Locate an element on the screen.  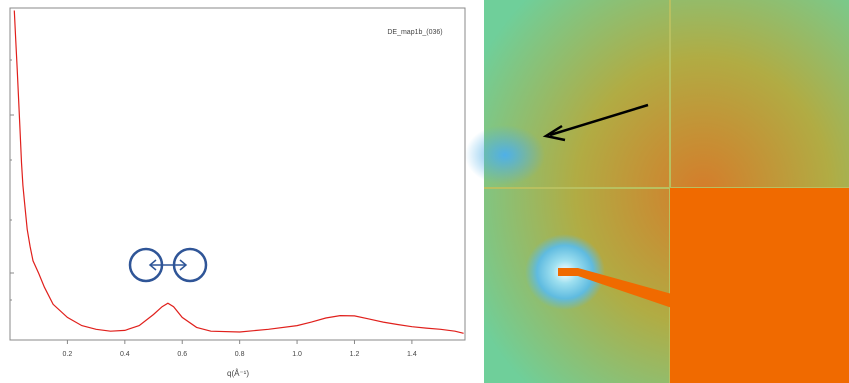
legend-label: DE_map1b_(036) is located at coordinates (414, 32).